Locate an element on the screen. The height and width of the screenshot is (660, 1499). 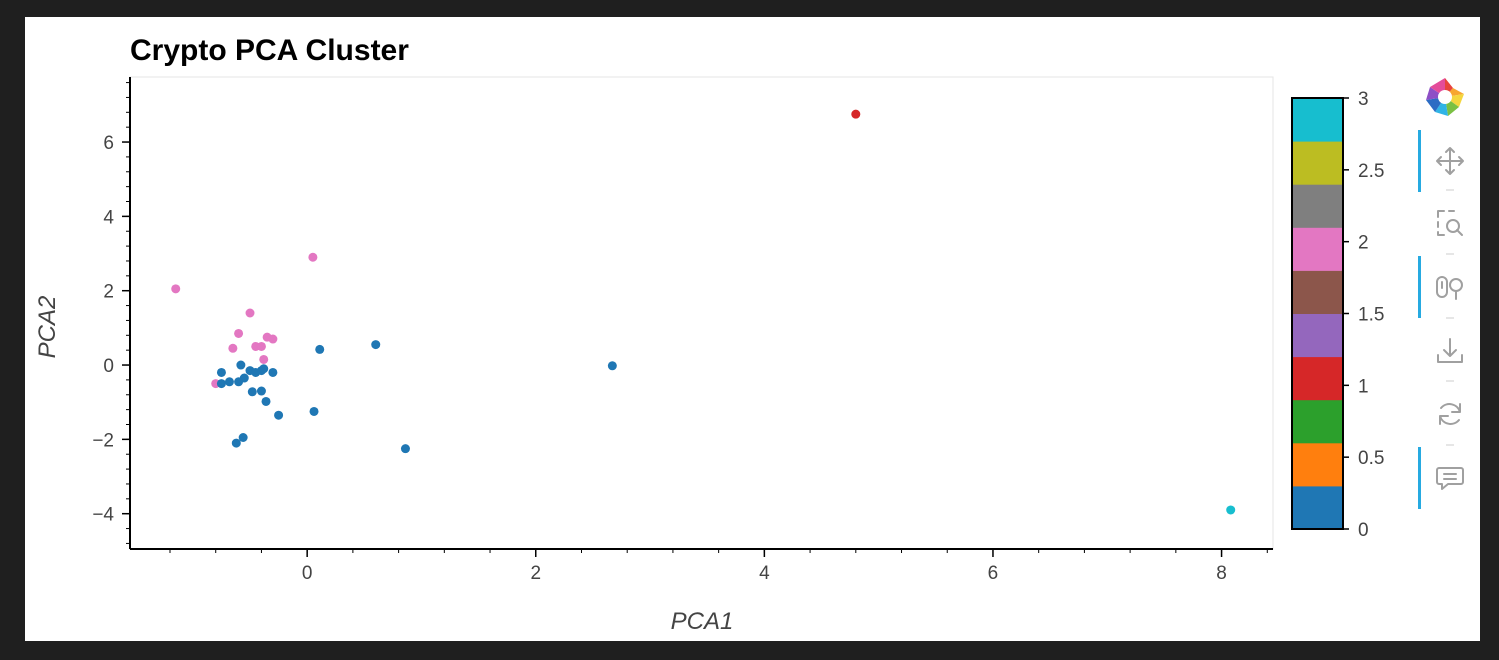
reset-icon is located at coordinates (1450, 414).